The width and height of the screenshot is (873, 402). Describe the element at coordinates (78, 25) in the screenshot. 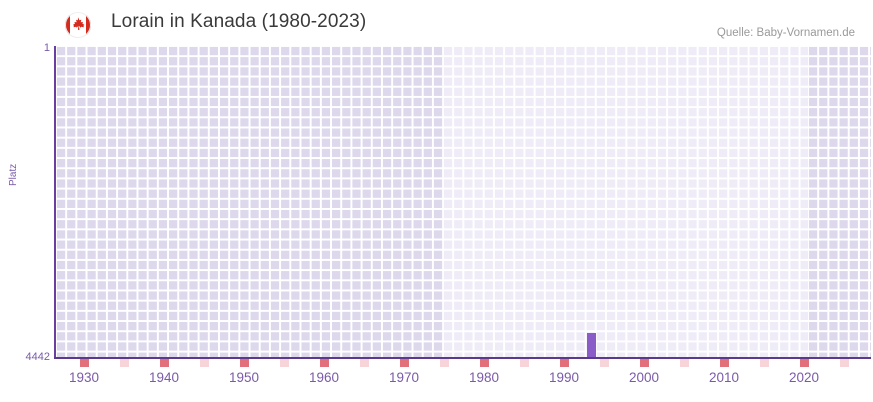

I see `canada-flag-icon` at that location.